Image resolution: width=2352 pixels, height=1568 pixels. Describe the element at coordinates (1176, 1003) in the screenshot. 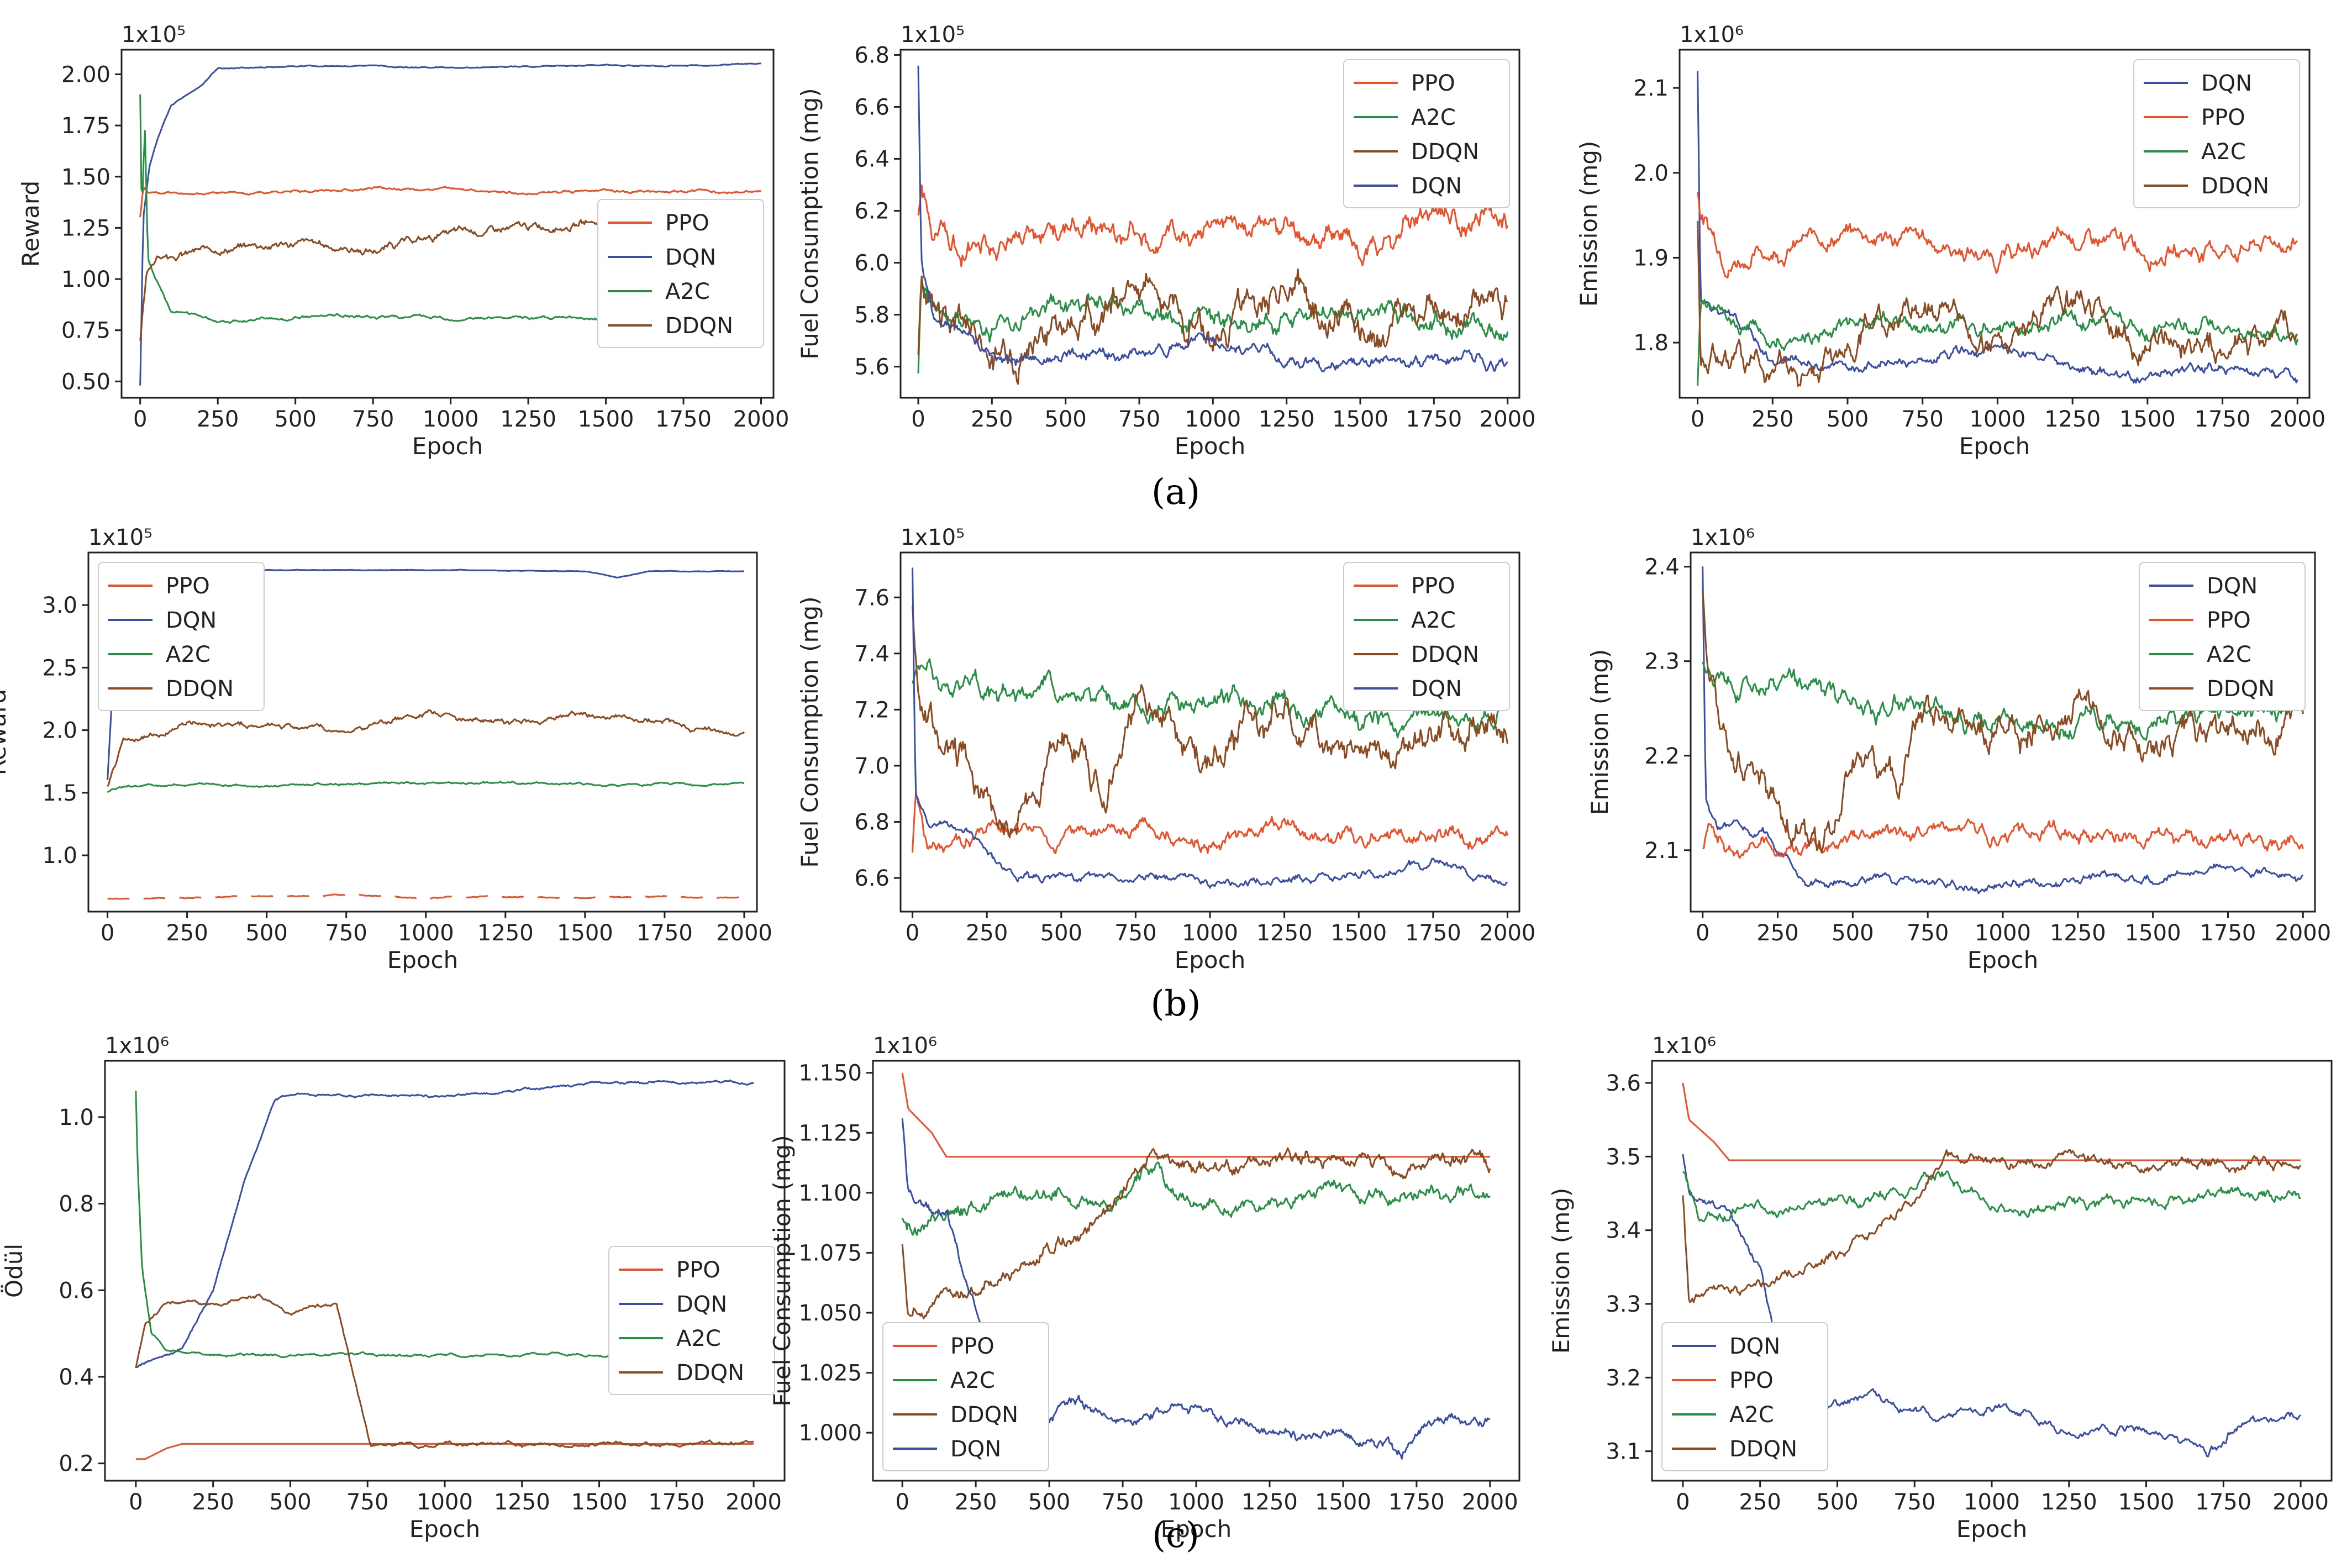

I see `caption-b: (b)` at that location.